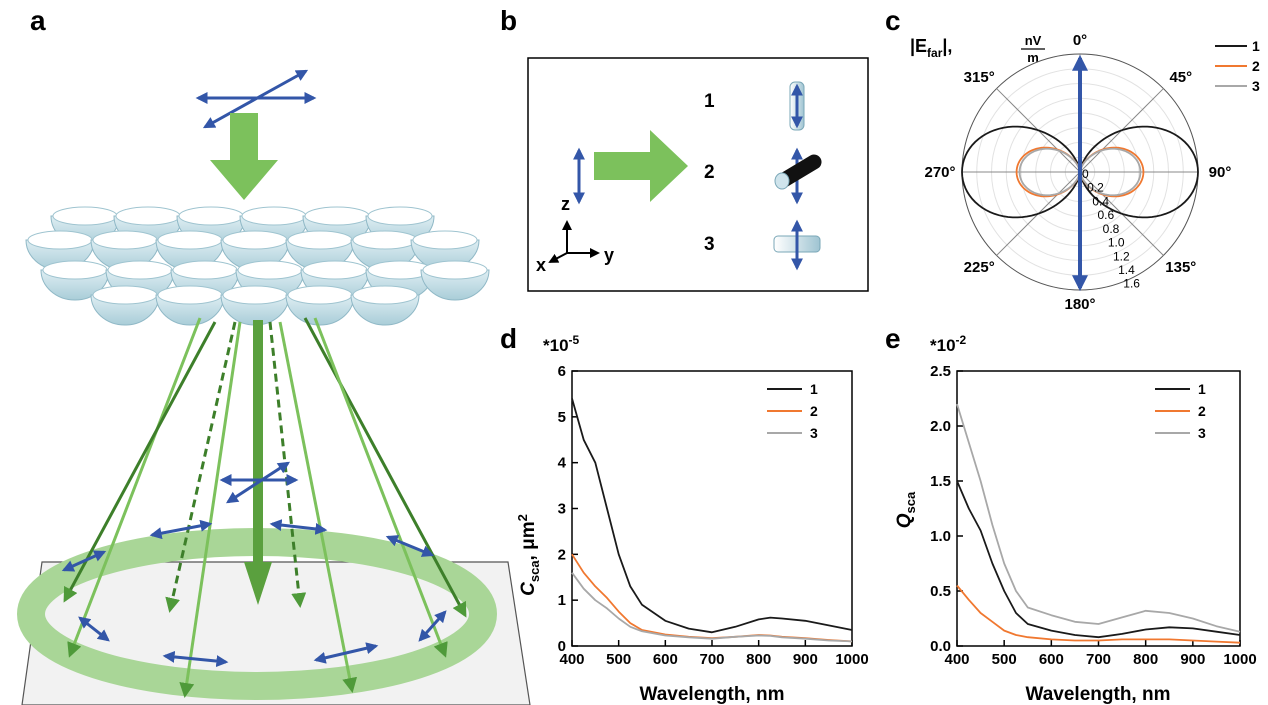 Image resolution: width=1268 pixels, height=705 pixels. What do you see at coordinates (940, 646) in the screenshot?
I see `y-tick-label: 0.0` at bounding box center [940, 646].